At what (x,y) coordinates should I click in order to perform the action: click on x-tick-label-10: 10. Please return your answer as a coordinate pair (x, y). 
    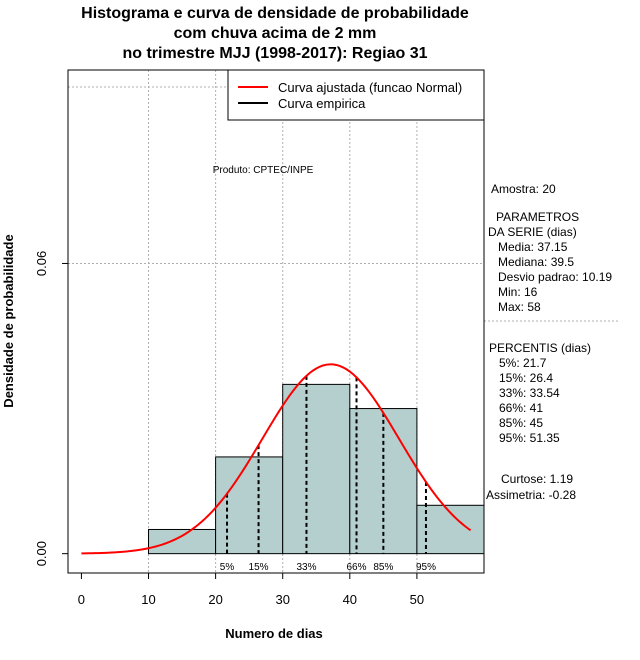
    Looking at the image, I should click on (148, 599).